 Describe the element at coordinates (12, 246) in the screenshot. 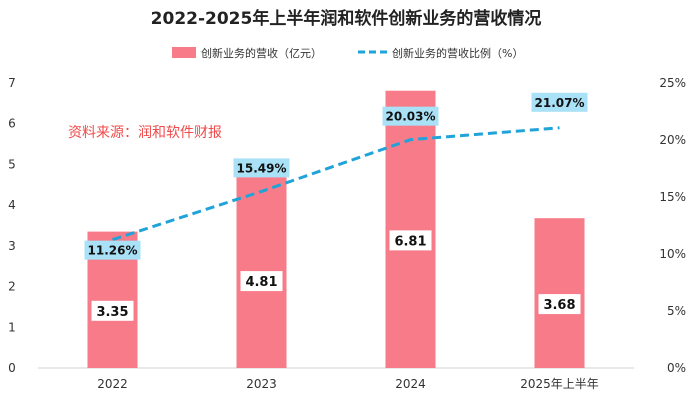

I see `y-left-tick-label: 3` at that location.